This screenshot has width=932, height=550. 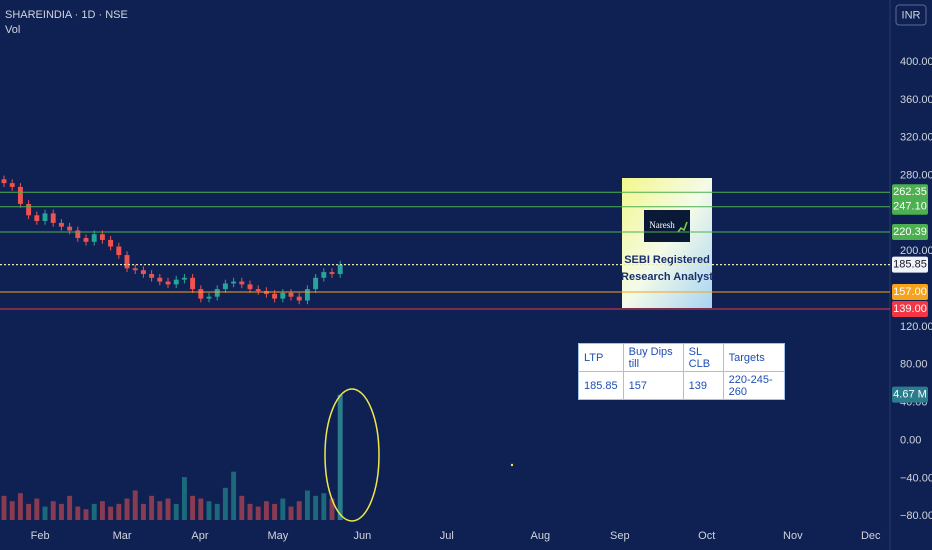 I want to click on logo-panel, so click(x=667, y=243).